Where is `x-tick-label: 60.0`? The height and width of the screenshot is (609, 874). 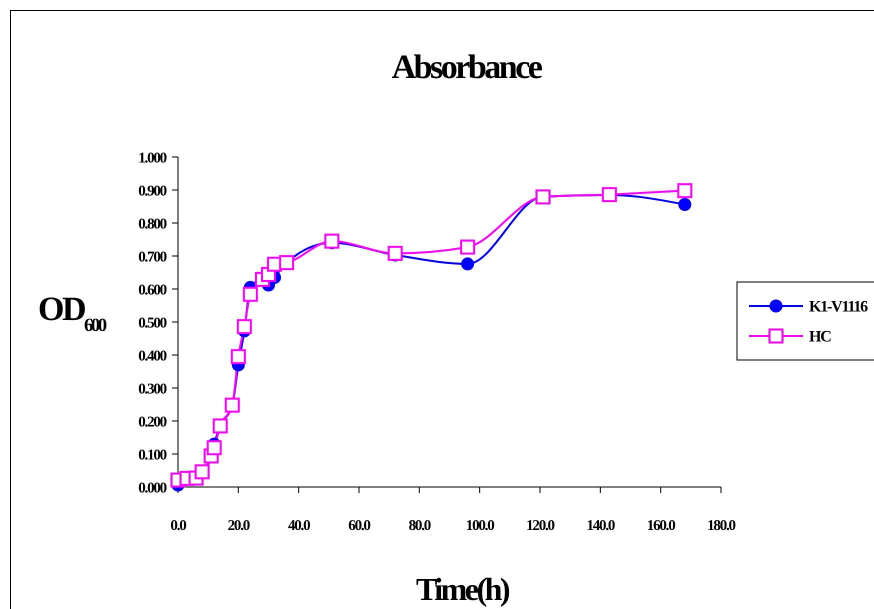 x-tick-label: 60.0 is located at coordinates (359, 526).